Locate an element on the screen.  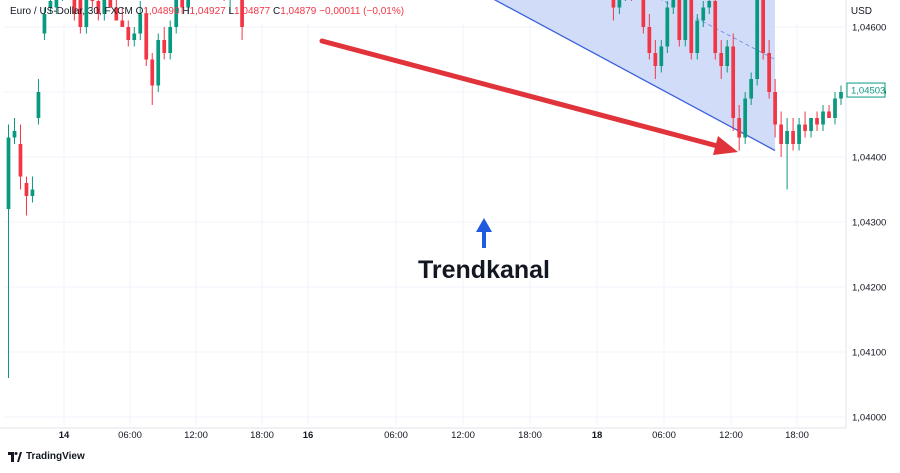
open-label: O is located at coordinates (139, 11).